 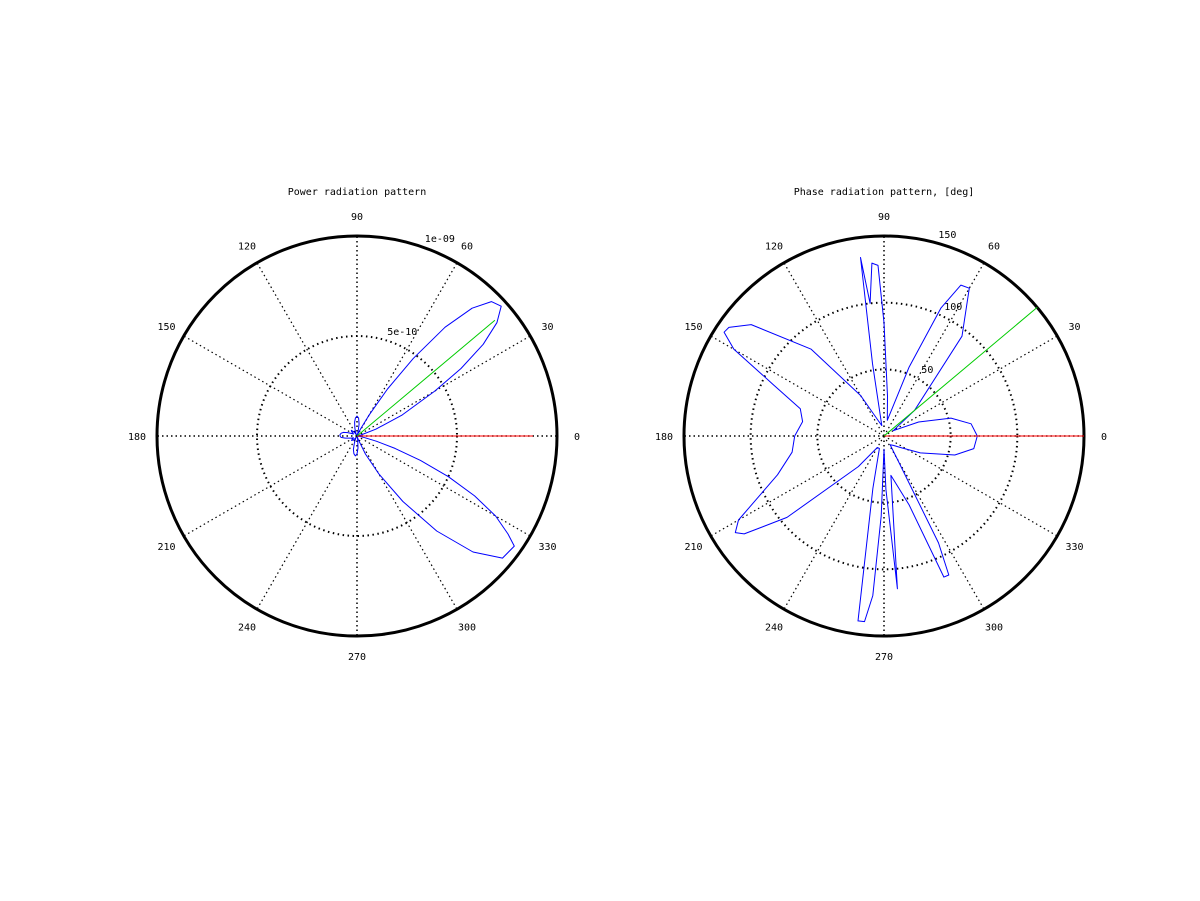 I want to click on phase-r-label: 100, so click(x=953, y=307).